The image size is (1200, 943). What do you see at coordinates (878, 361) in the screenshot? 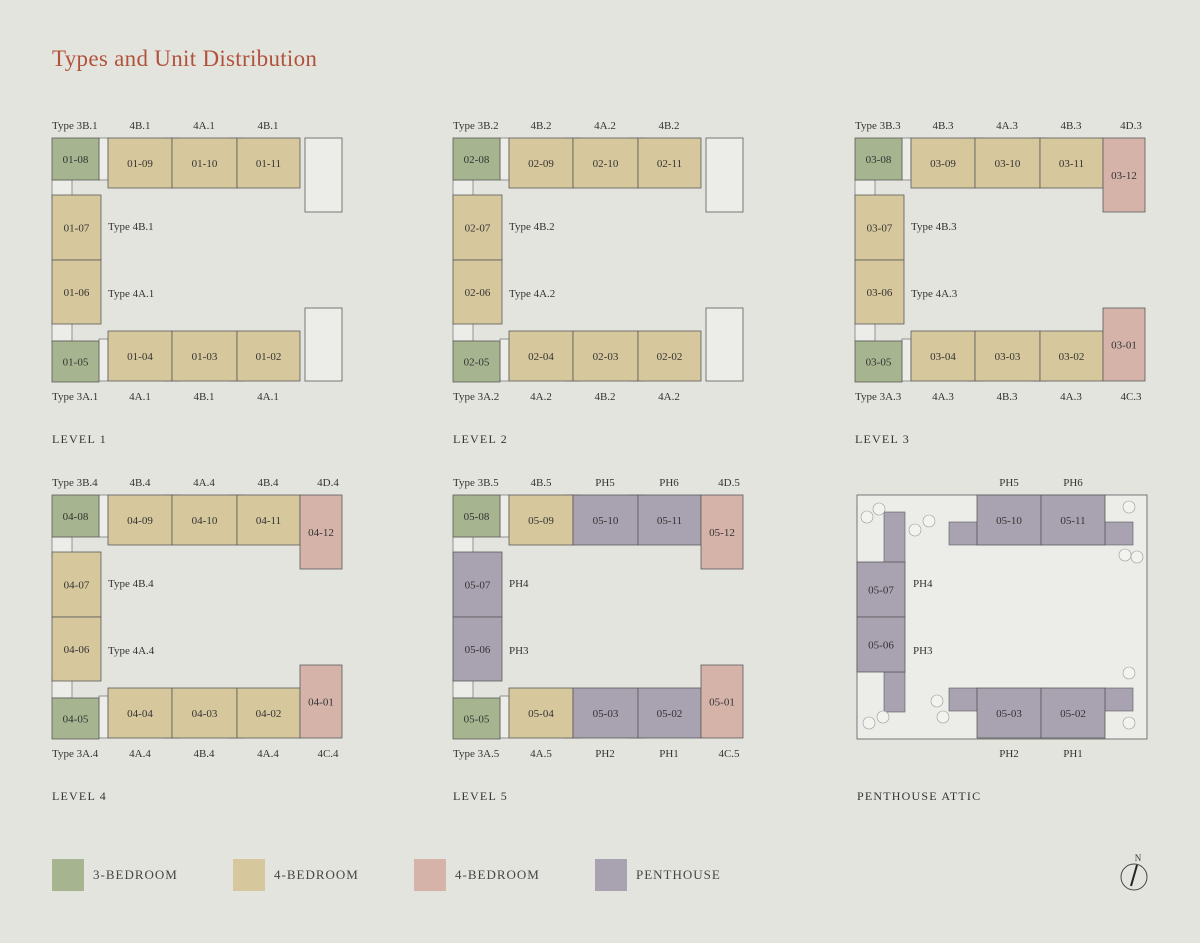
I see `unit-03-05: 03-05` at bounding box center [878, 361].